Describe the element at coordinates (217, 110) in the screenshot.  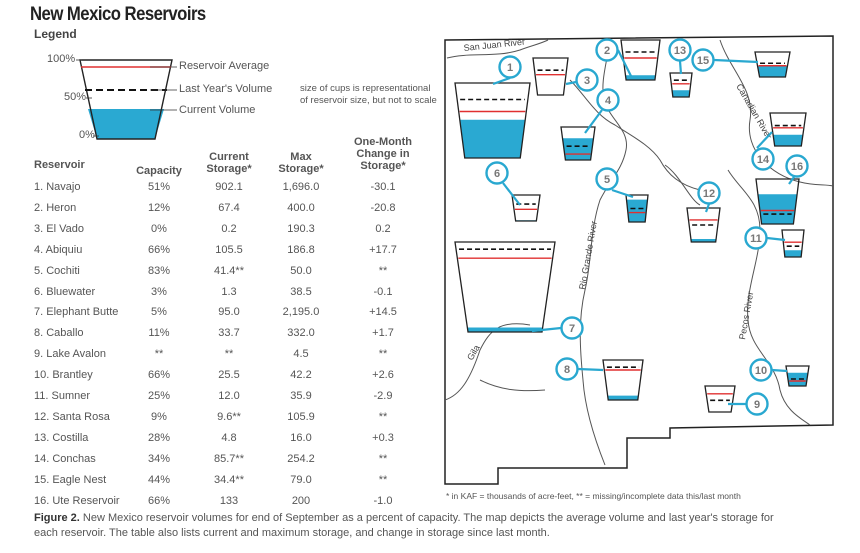
I see `legend-label-current: Current Volume` at that location.